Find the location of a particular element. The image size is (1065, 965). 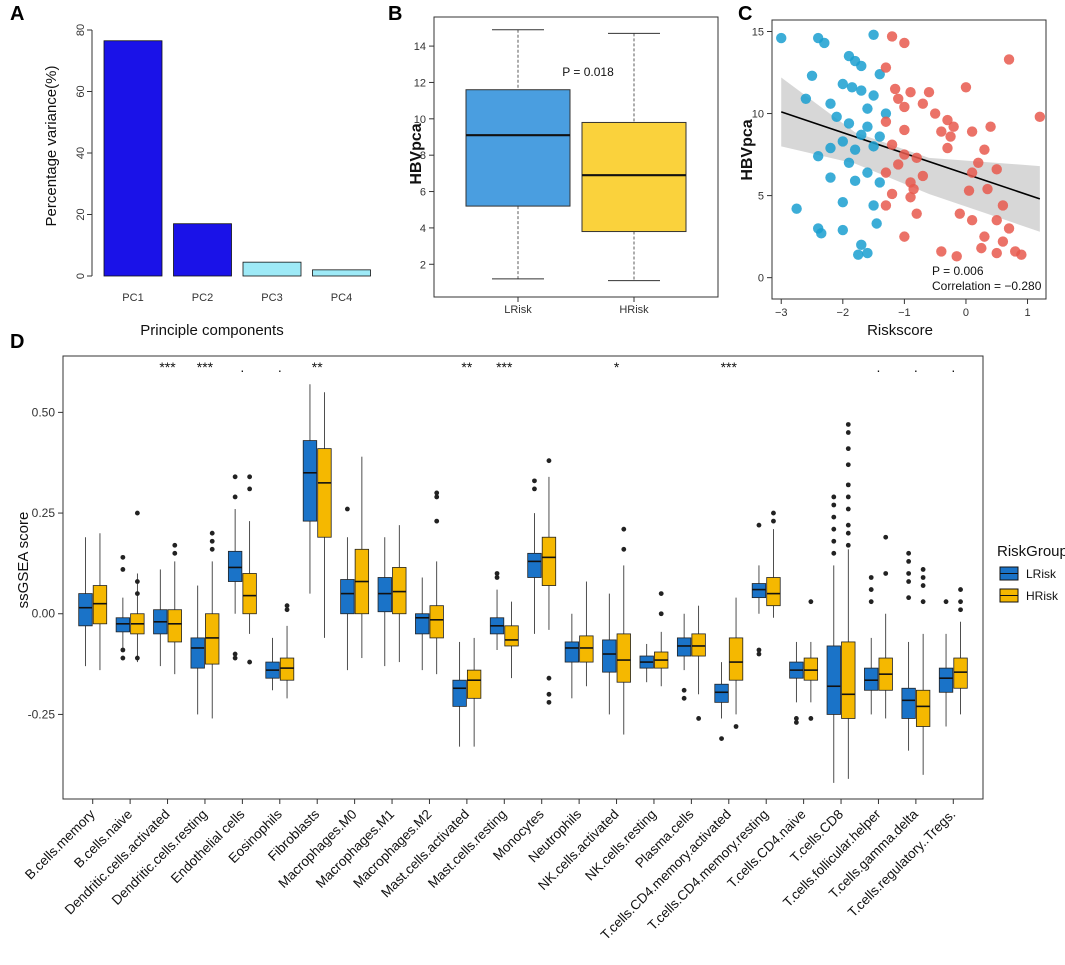

panel-b-box-lrisk is located at coordinates (518, 148).